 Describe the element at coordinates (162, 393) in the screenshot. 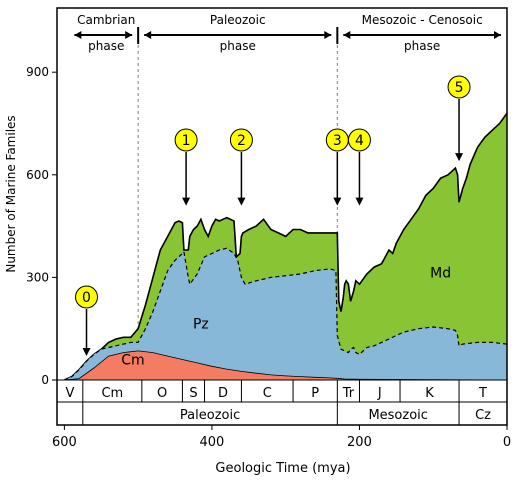

I see `period-label: O` at that location.